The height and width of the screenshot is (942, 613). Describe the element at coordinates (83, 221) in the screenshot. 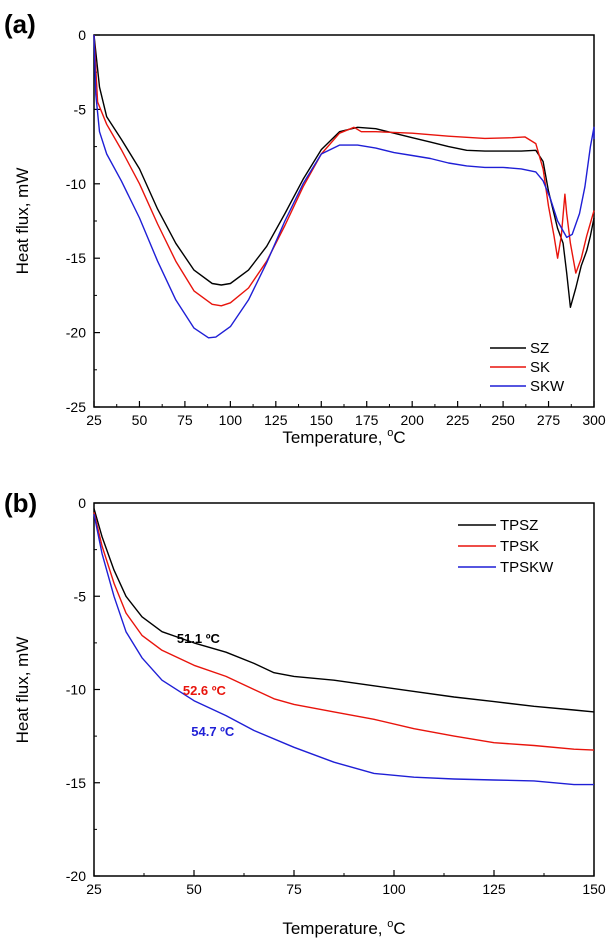

I see `panel-a-y-ticks: 0 -5 -10 -15 -20 -25` at that location.